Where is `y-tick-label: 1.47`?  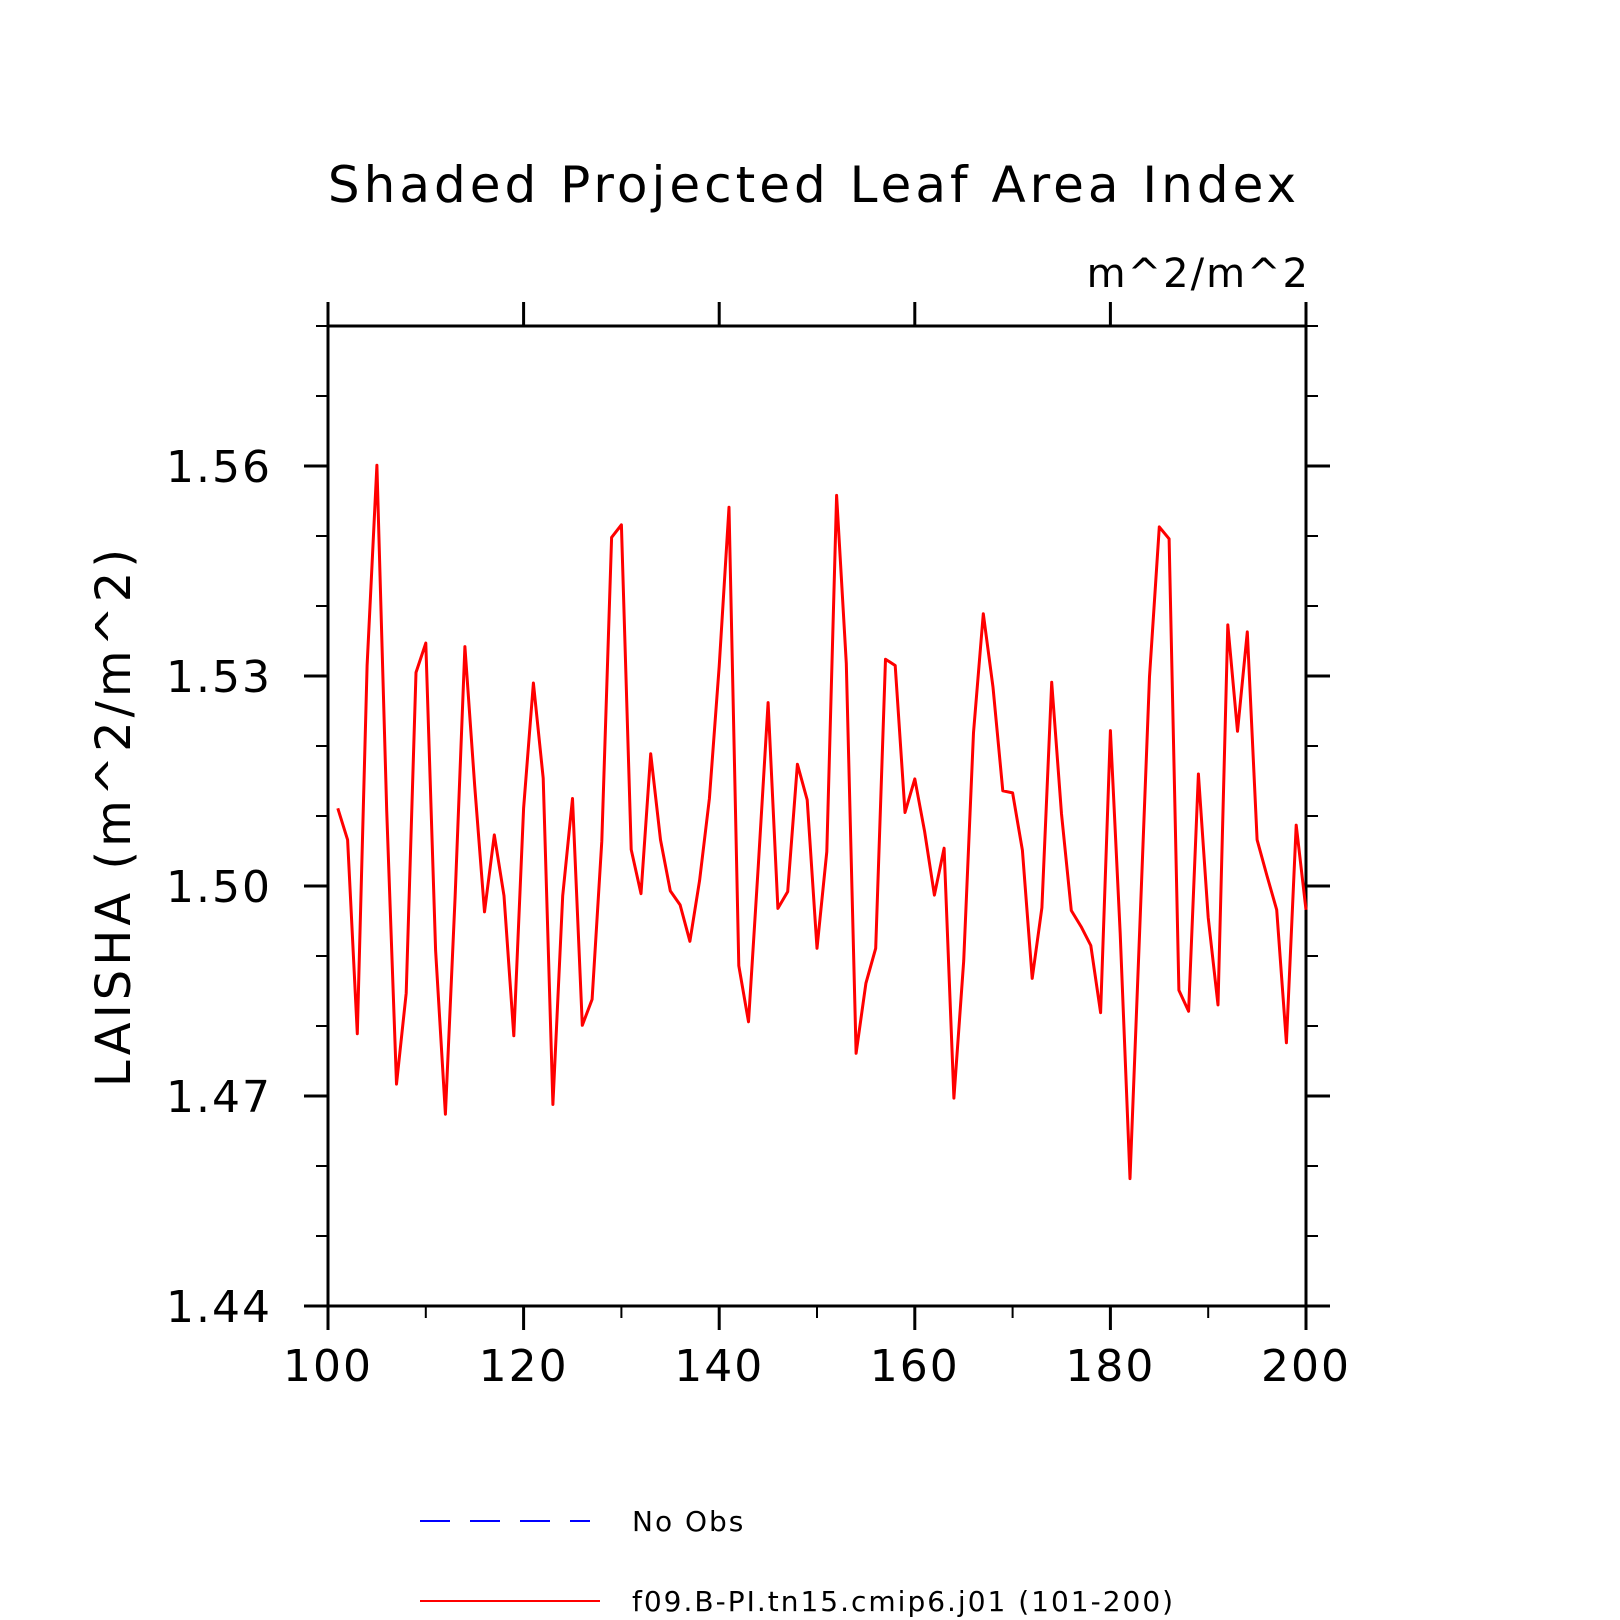 y-tick-label: 1.47 is located at coordinates (219, 1097).